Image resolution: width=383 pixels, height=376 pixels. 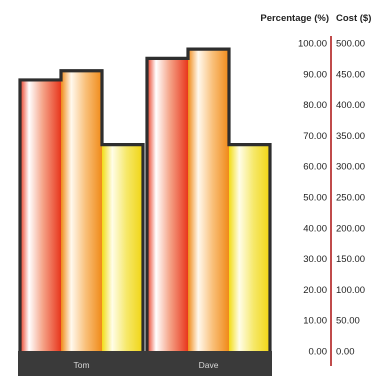 I want to click on cost-tick-label: 100.00, so click(x=350, y=290).